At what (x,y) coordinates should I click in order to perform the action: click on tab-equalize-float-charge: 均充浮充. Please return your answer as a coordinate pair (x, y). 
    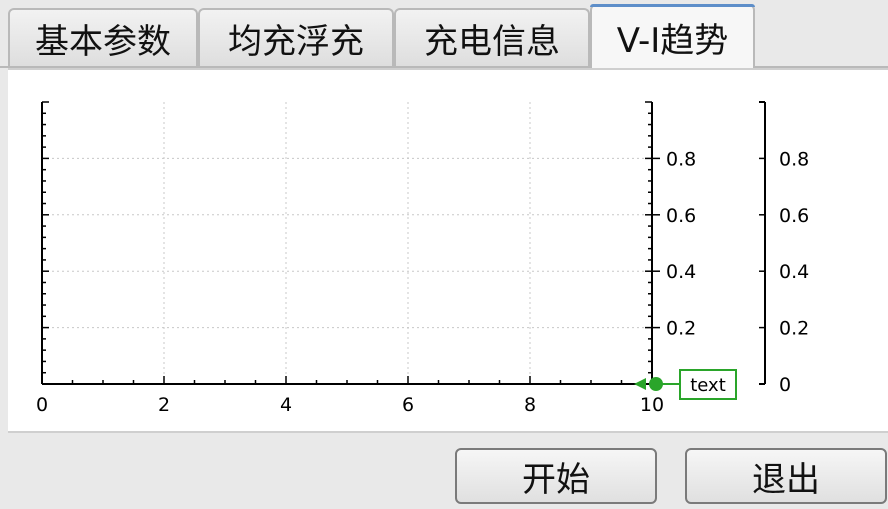
    Looking at the image, I should click on (296, 37).